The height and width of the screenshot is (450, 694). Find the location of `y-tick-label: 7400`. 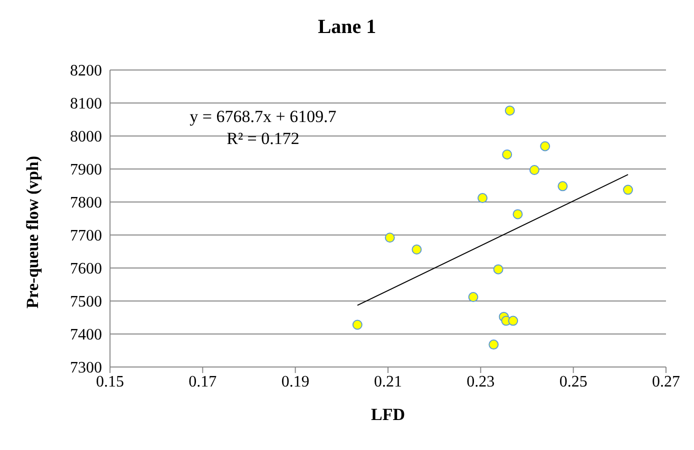

y-tick-label: 7400 is located at coordinates (86, 335).